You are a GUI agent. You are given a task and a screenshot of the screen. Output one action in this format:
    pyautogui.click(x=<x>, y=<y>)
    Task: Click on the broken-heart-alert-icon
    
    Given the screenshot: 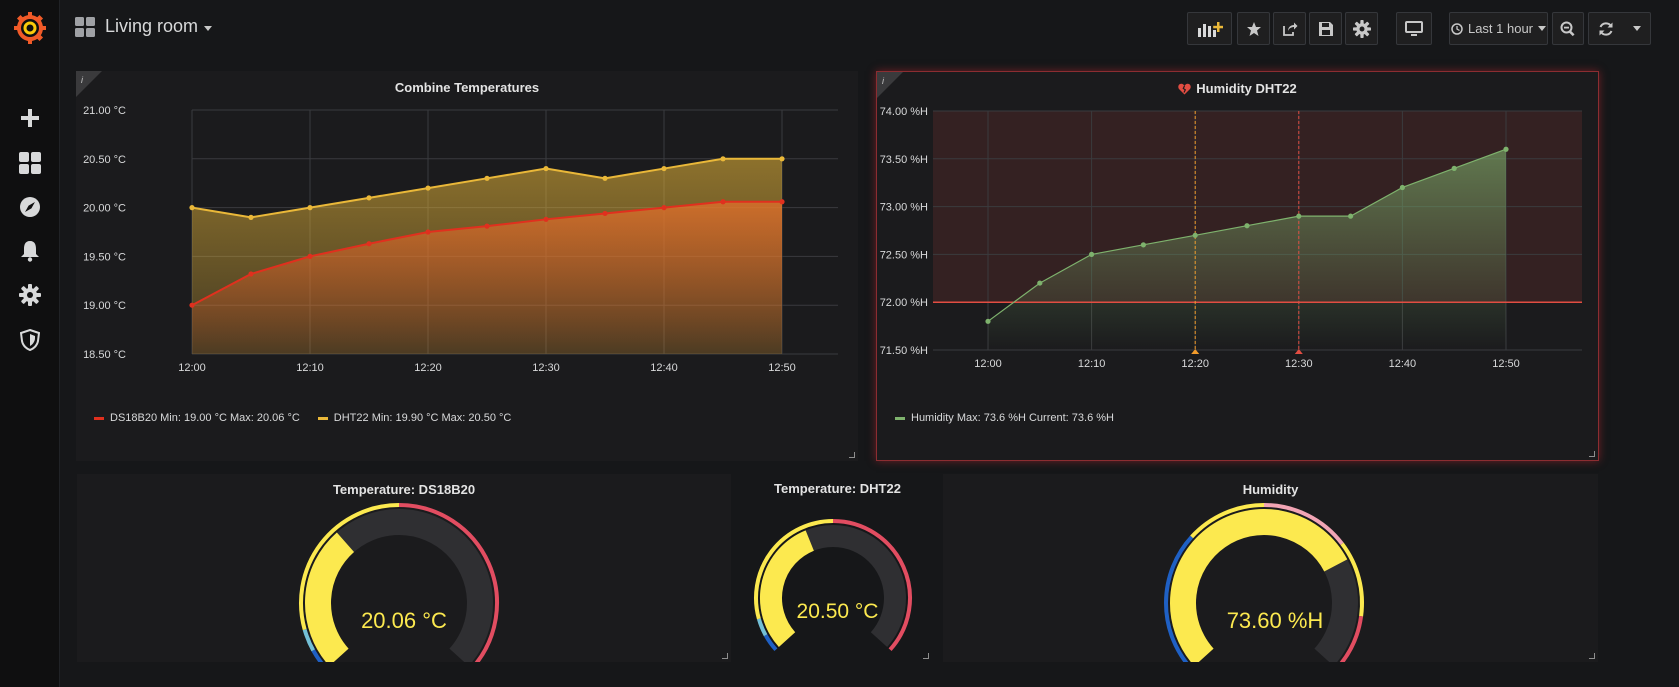 What is the action you would take?
    pyautogui.click(x=1184, y=88)
    